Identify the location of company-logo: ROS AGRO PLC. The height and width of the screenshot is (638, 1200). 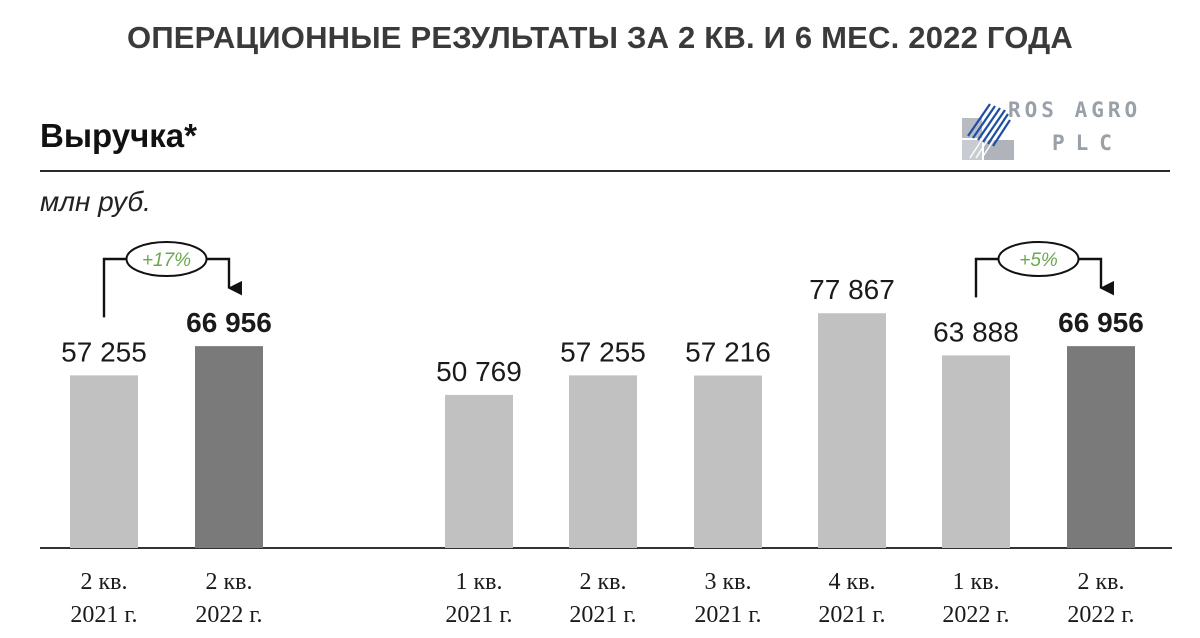
(1070, 130).